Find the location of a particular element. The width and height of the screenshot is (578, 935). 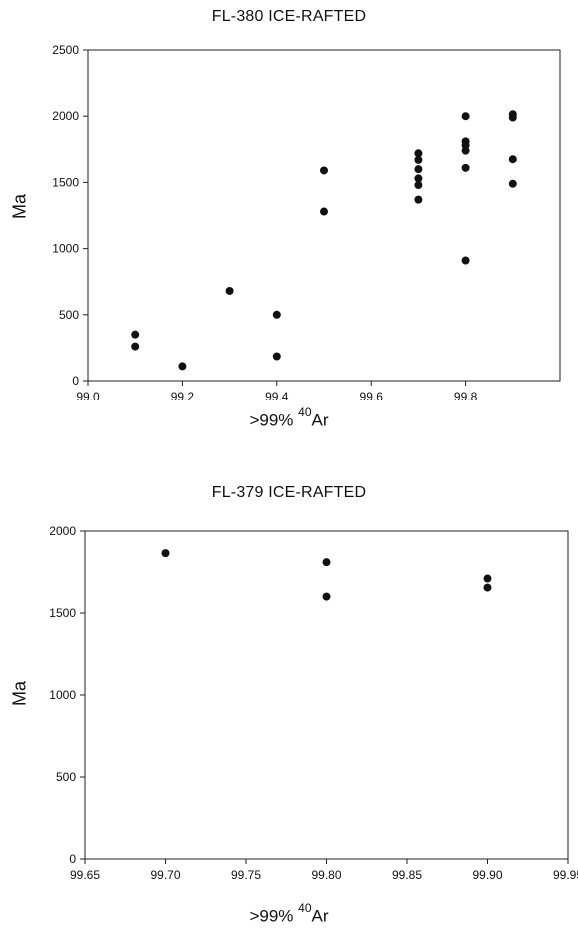

chart1-ytick-label: 2000 is located at coordinates (65, 116).